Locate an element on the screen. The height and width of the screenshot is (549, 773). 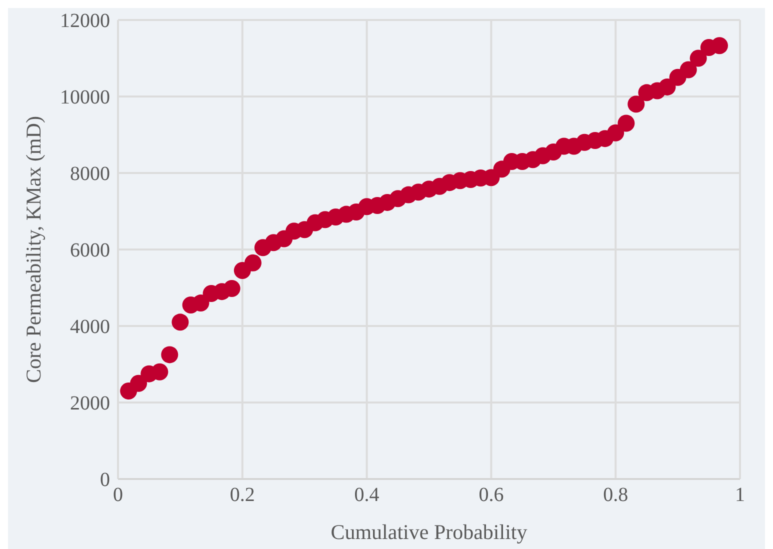
y-axis-title: Core Permeability, KMax (mD) is located at coordinates (33, 249).